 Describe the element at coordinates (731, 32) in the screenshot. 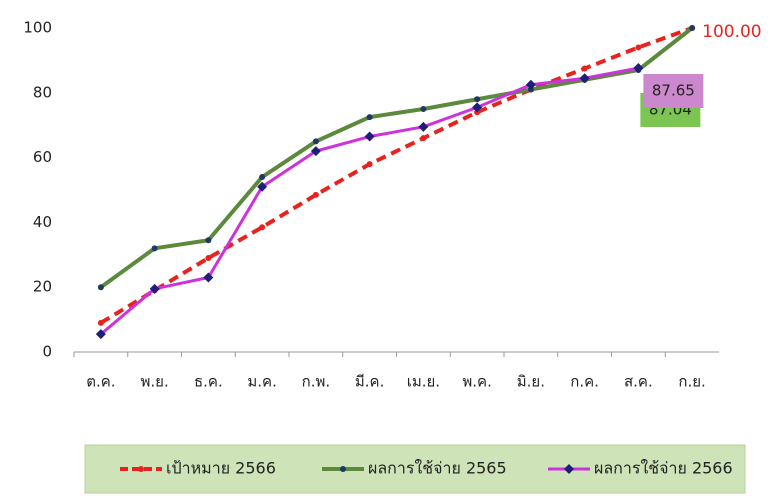

I see `value-label: 100.00` at that location.